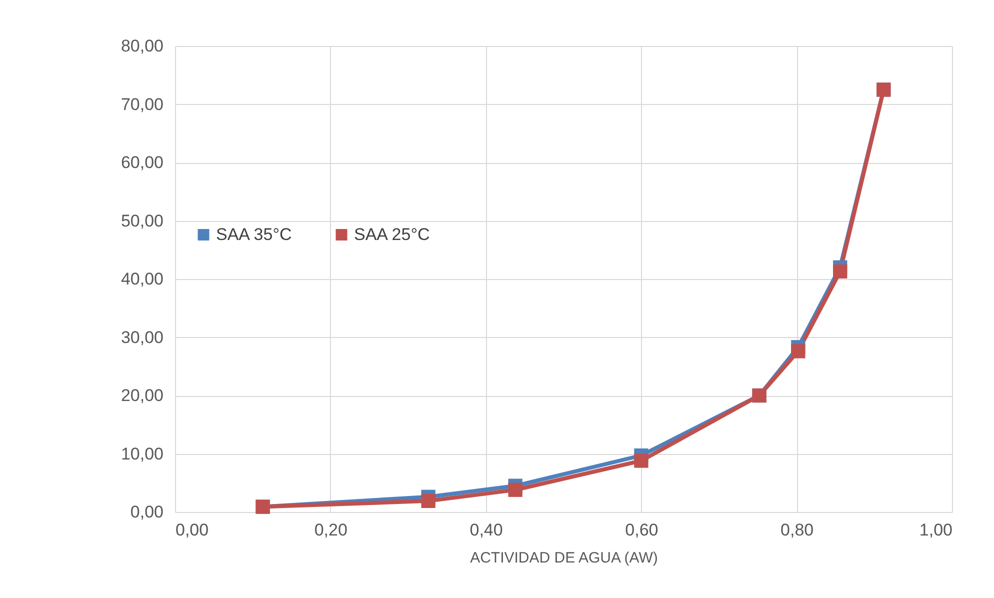  What do you see at coordinates (142, 279) in the screenshot?
I see `y-tick-label: 40,00` at bounding box center [142, 279].